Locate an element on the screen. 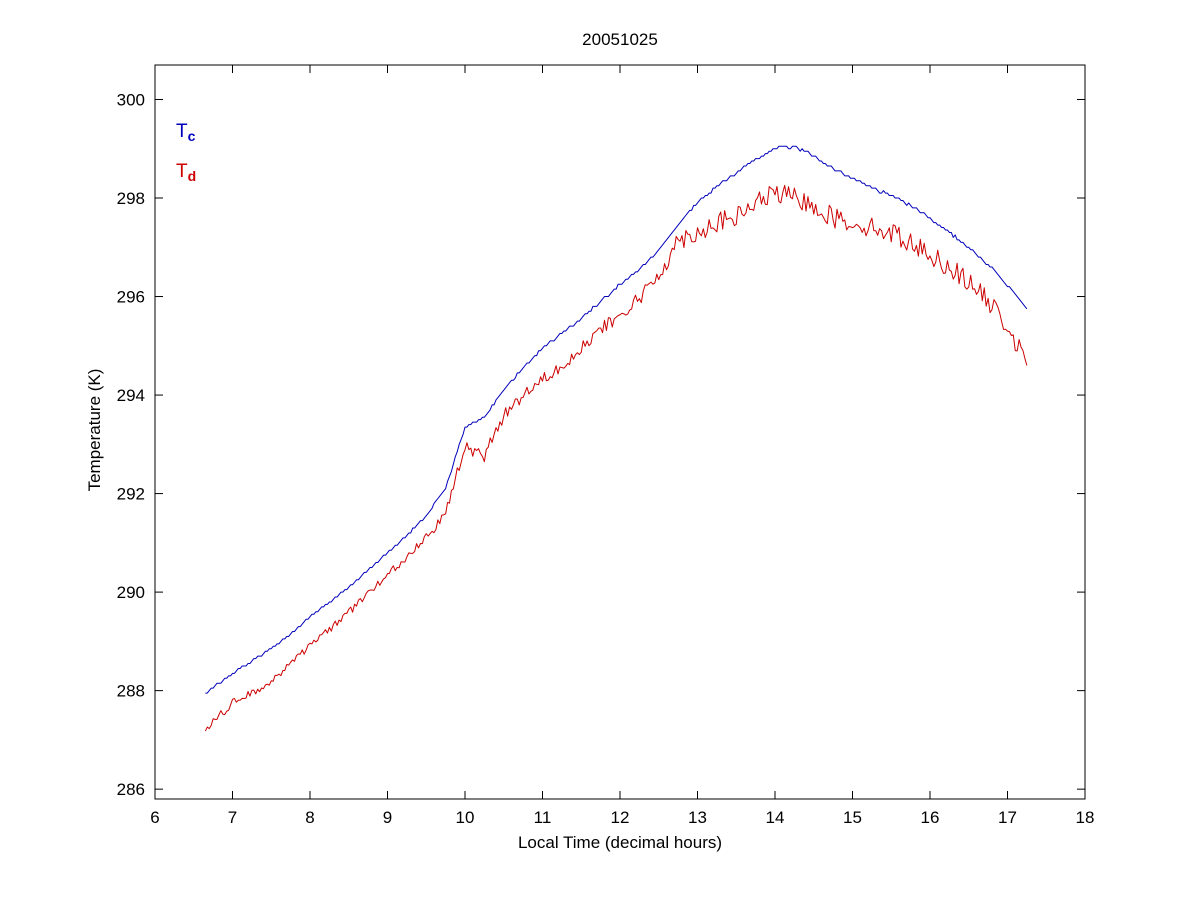  y-tick-label: 298 is located at coordinates (131, 198).